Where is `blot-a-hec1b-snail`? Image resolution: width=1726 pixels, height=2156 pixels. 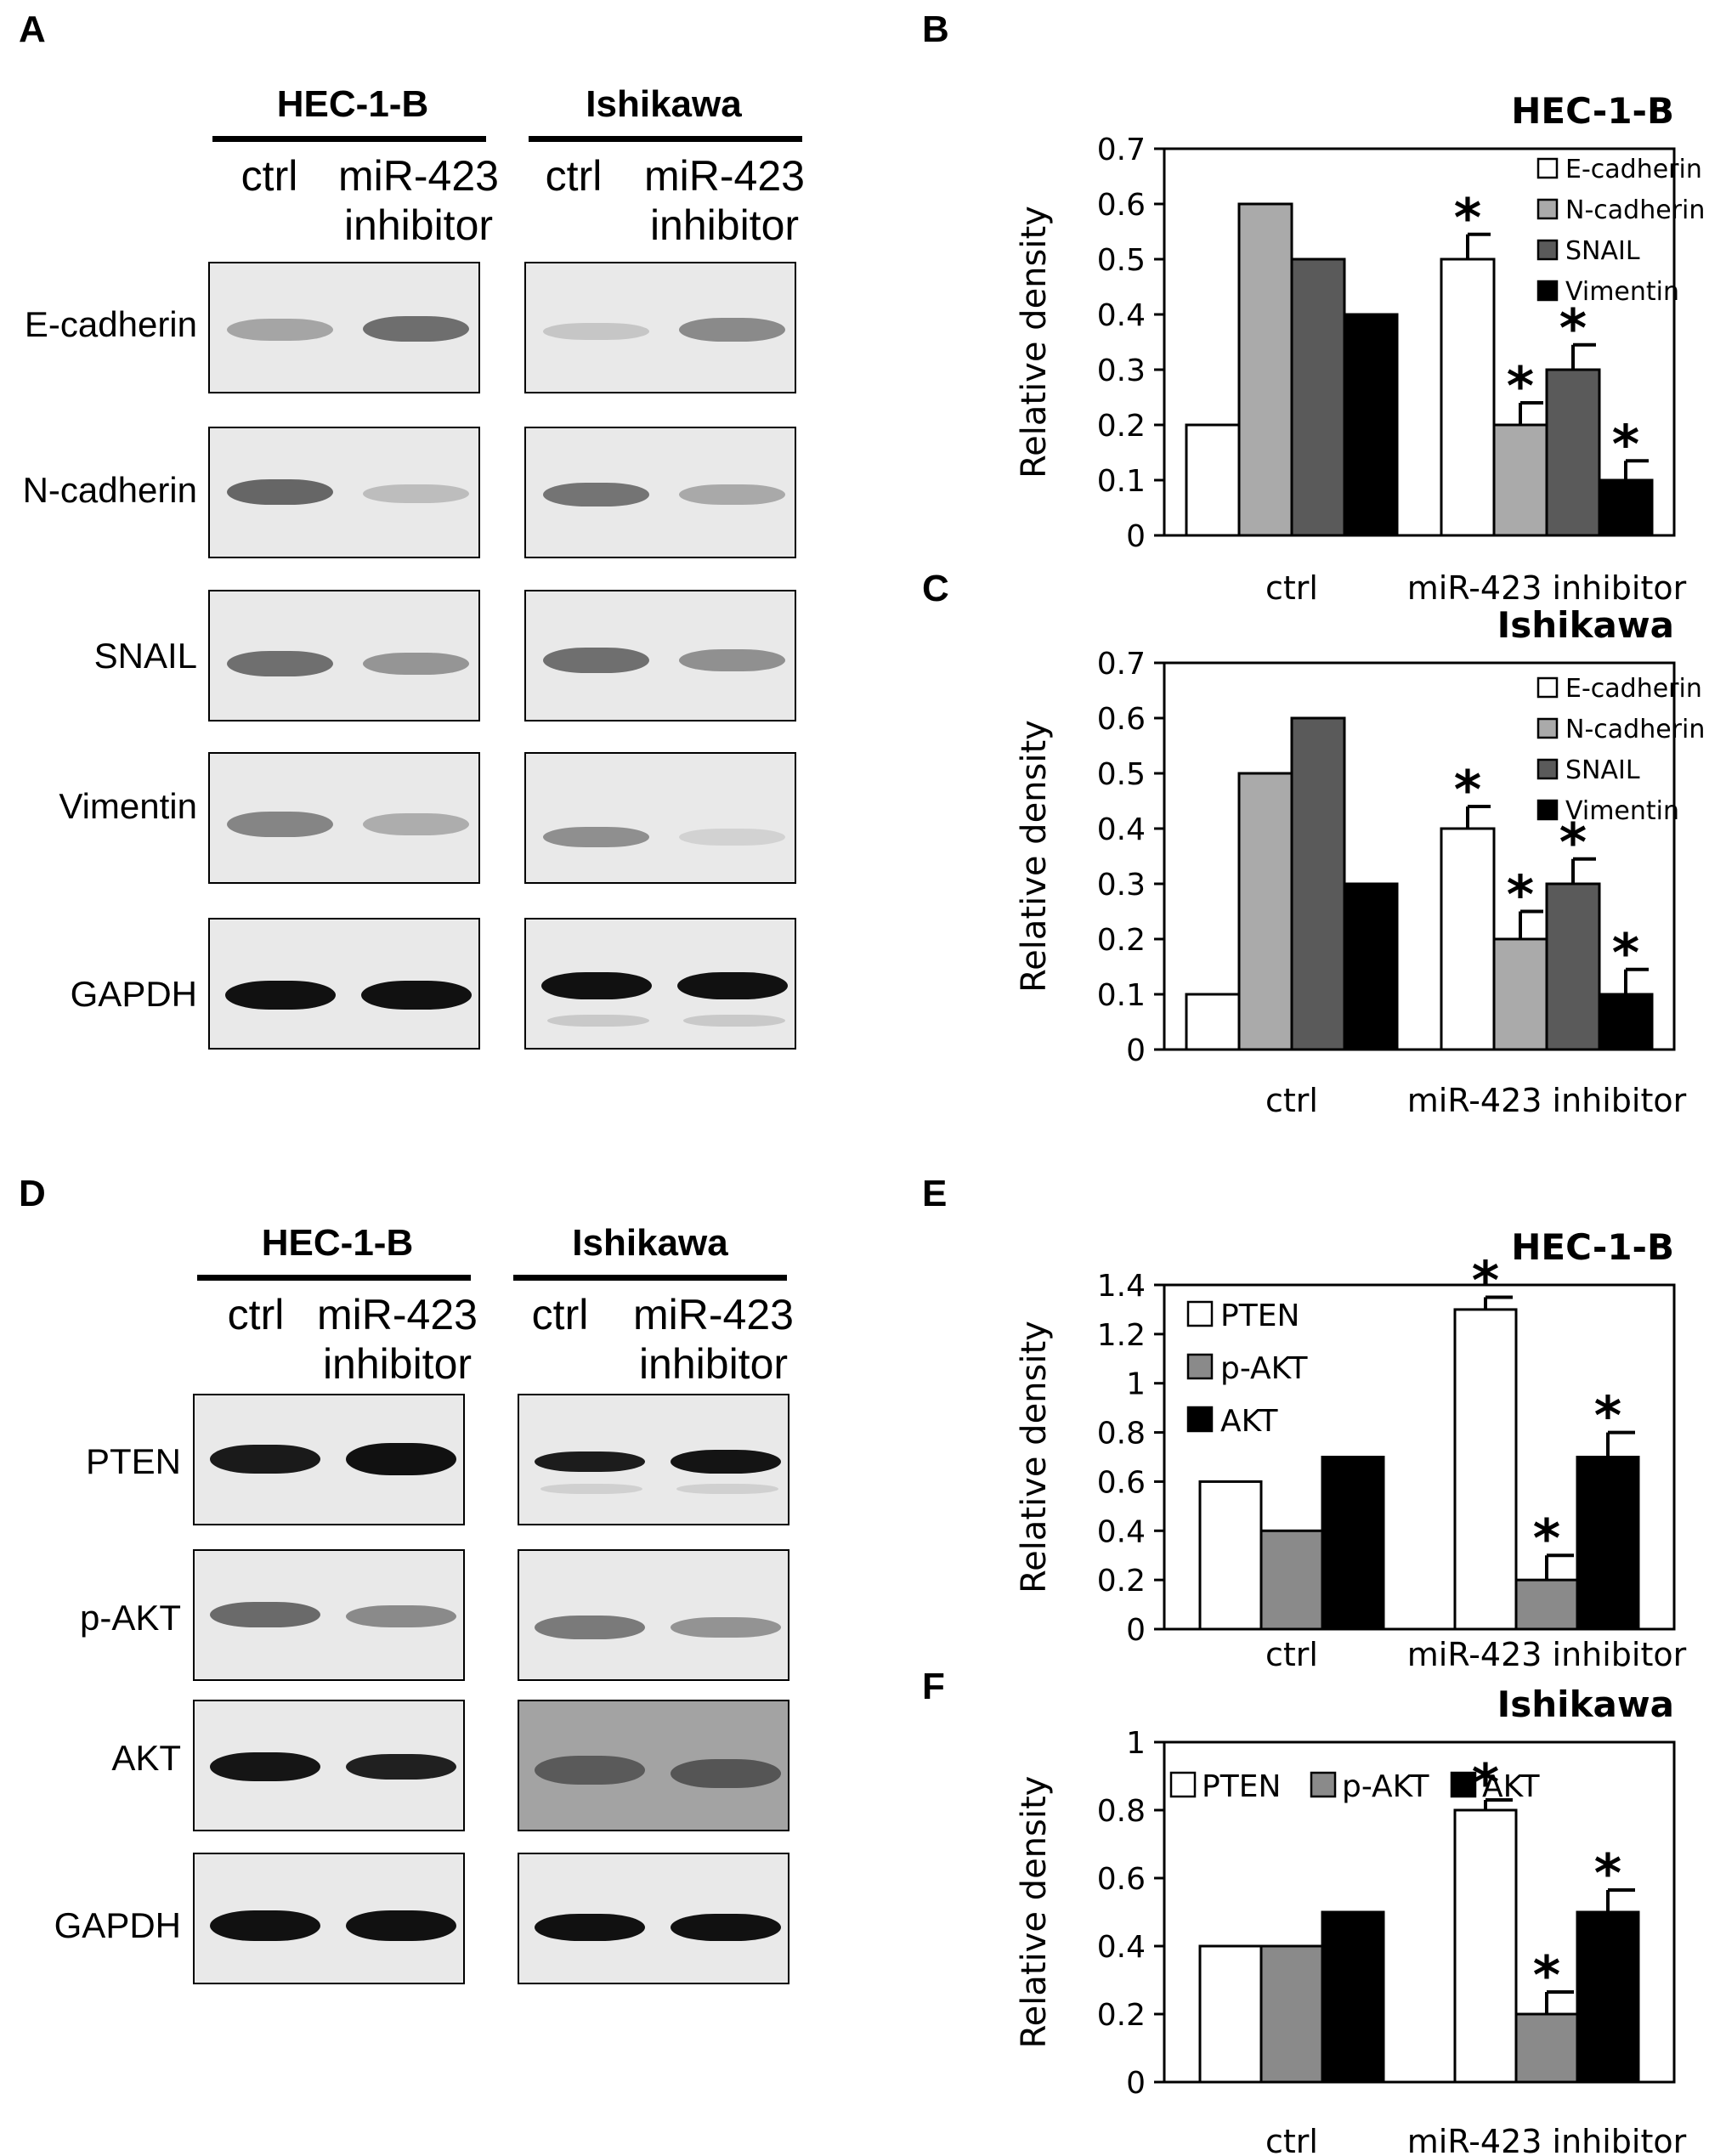
blot-a-hec1b-snail is located at coordinates (344, 655).